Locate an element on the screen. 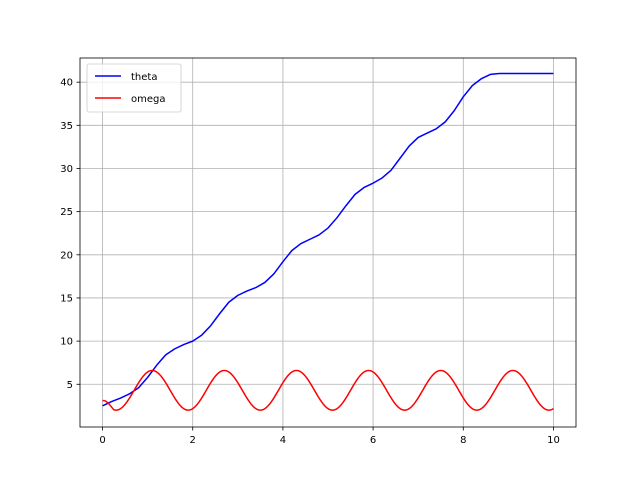 The image size is (640, 480). x-tick-label: 8 is located at coordinates (463, 440).